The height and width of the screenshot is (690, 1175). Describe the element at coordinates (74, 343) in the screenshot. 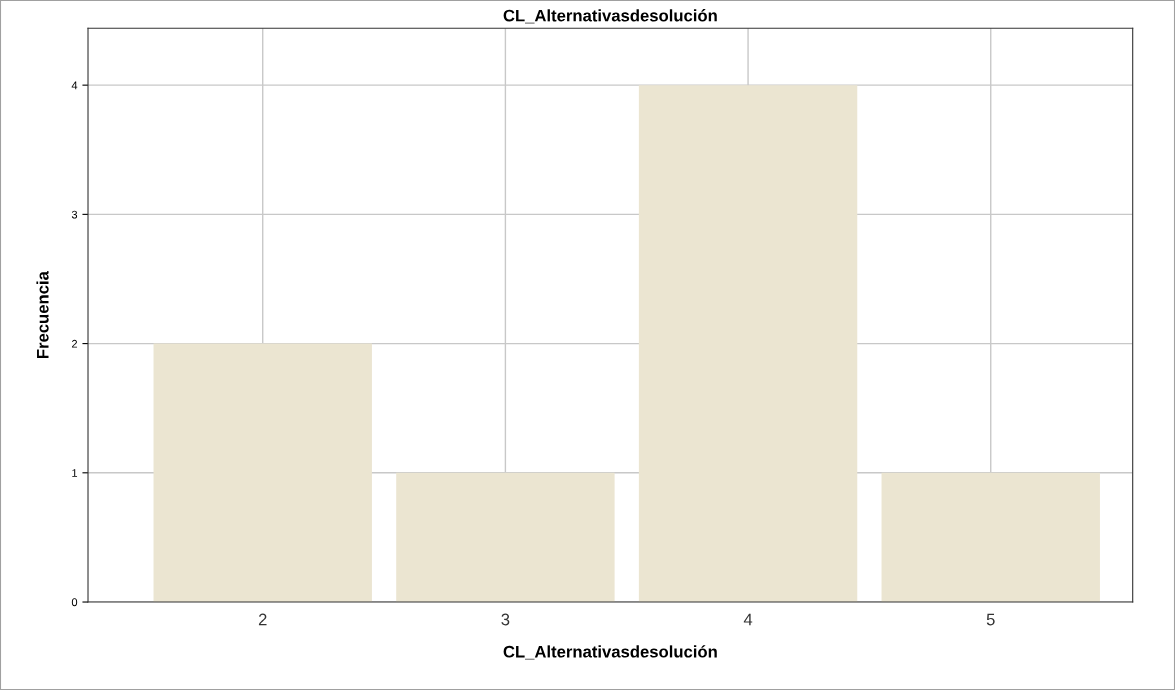

I see `y-tick-label: 2` at that location.